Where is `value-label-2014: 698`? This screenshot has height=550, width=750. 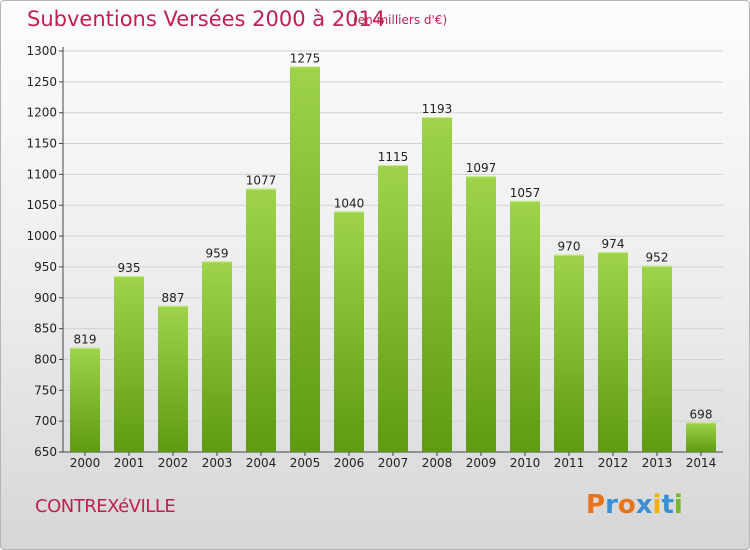
value-label-2014: 698 is located at coordinates (701, 414).